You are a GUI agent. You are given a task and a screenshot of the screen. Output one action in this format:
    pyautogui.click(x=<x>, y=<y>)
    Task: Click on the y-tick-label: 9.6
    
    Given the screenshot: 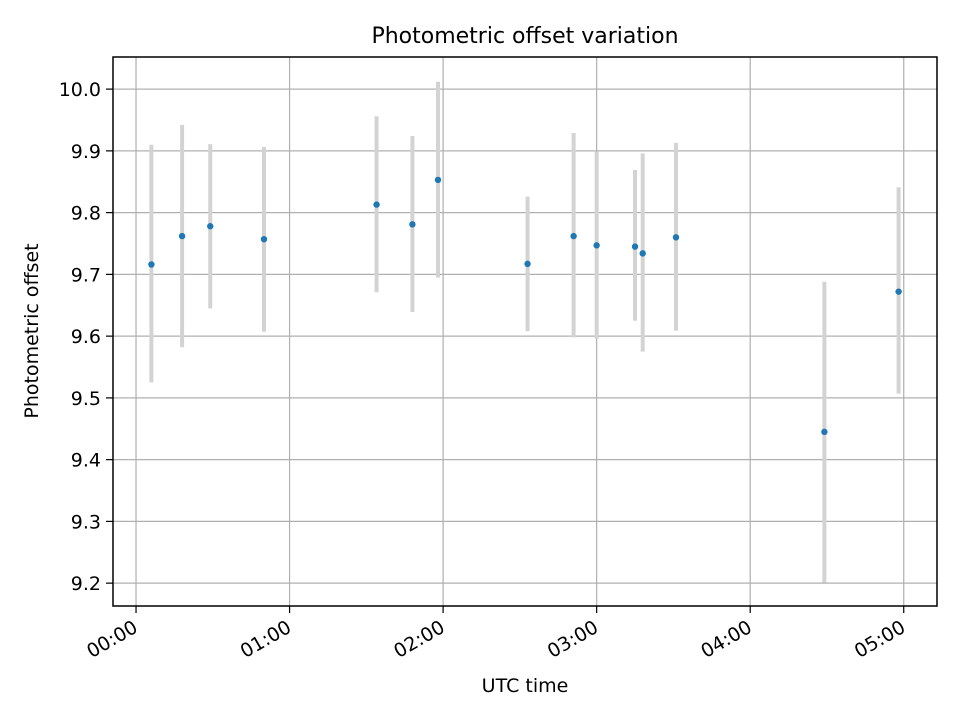 What is the action you would take?
    pyautogui.click(x=86, y=337)
    